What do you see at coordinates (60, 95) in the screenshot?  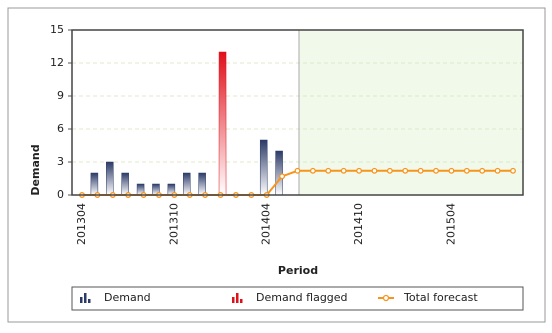 I see `y-tick-label: 9` at bounding box center [60, 95].